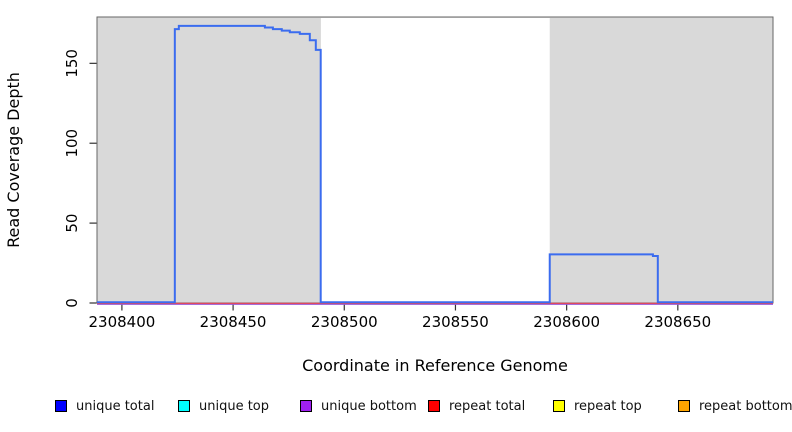 This screenshot has width=792, height=432. I want to click on legend-swatch-unique-bottom, so click(306, 406).